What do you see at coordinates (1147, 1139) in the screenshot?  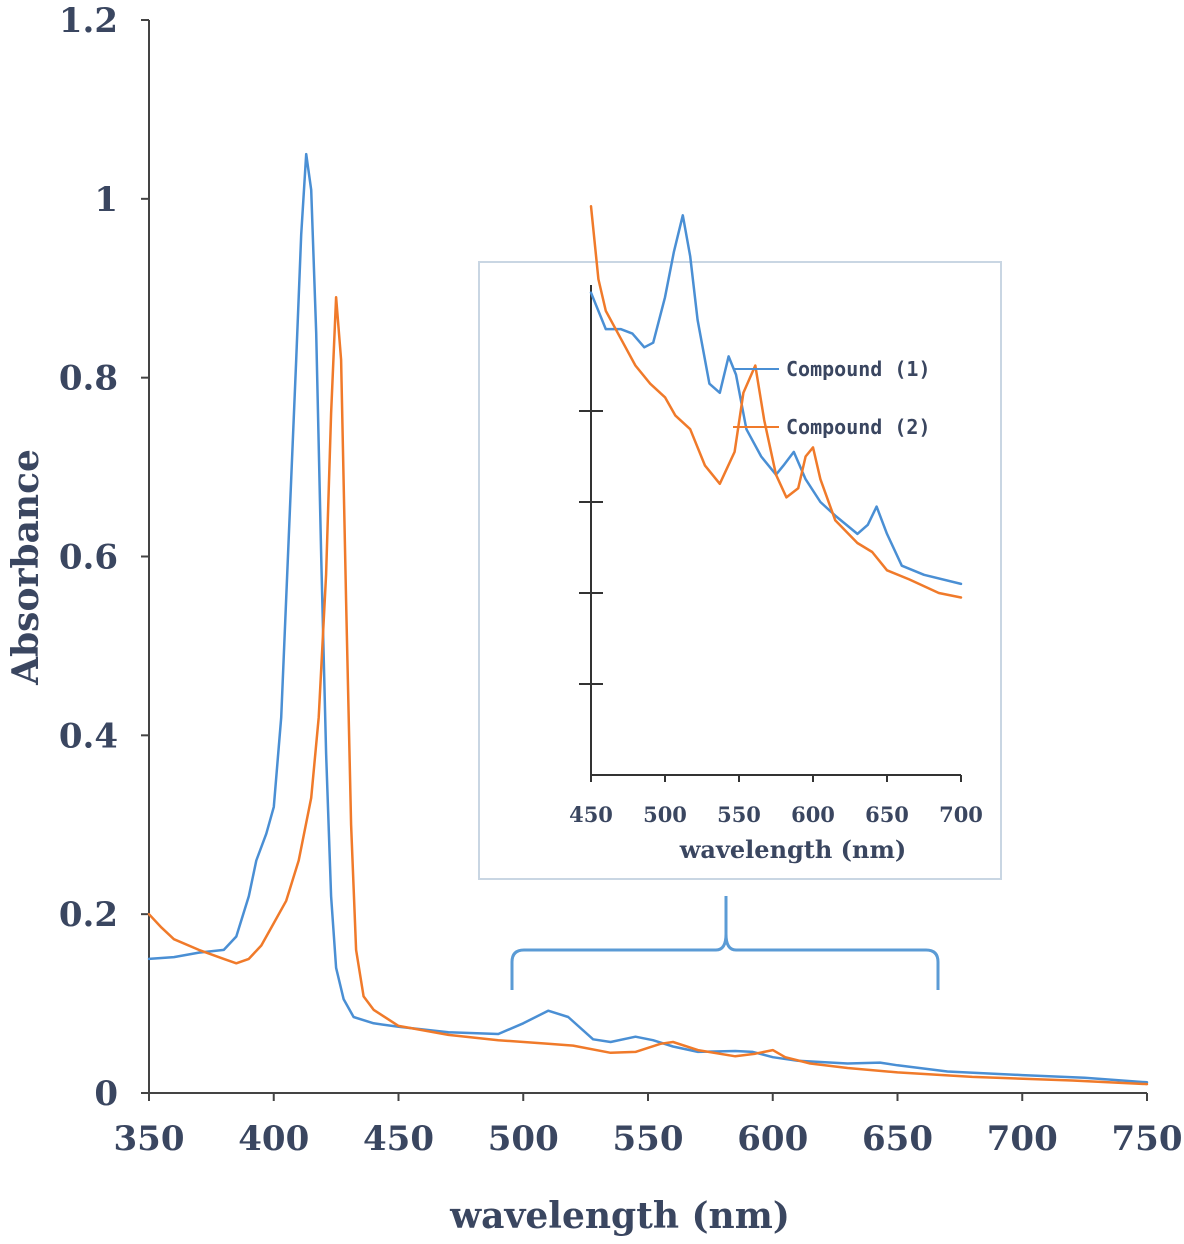 I see `main-x-tick-label: 750` at bounding box center [1147, 1139].